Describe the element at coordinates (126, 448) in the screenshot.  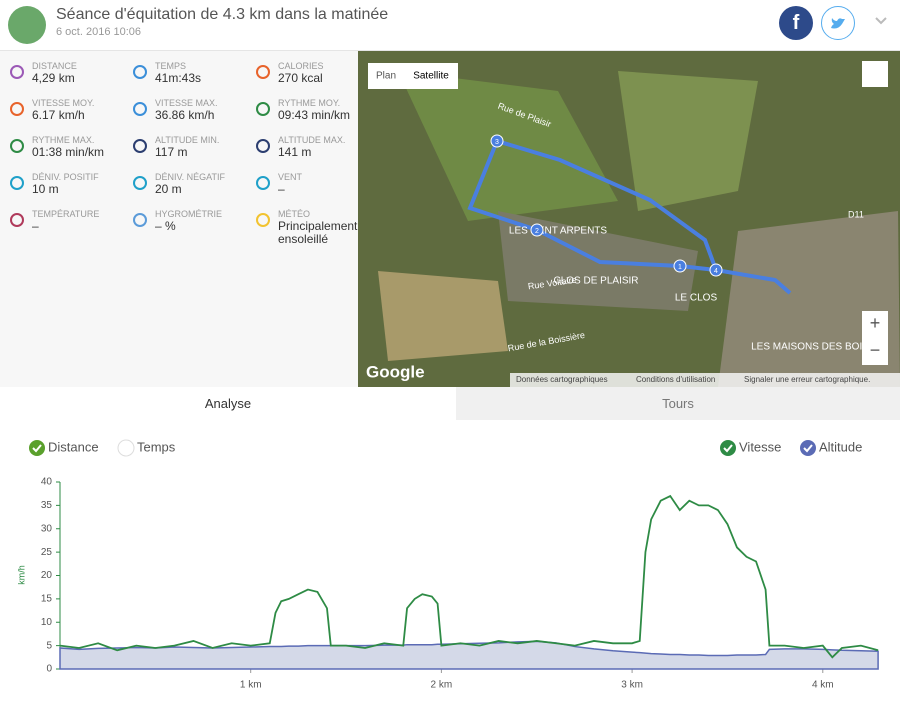
I see `radio-temps` at that location.